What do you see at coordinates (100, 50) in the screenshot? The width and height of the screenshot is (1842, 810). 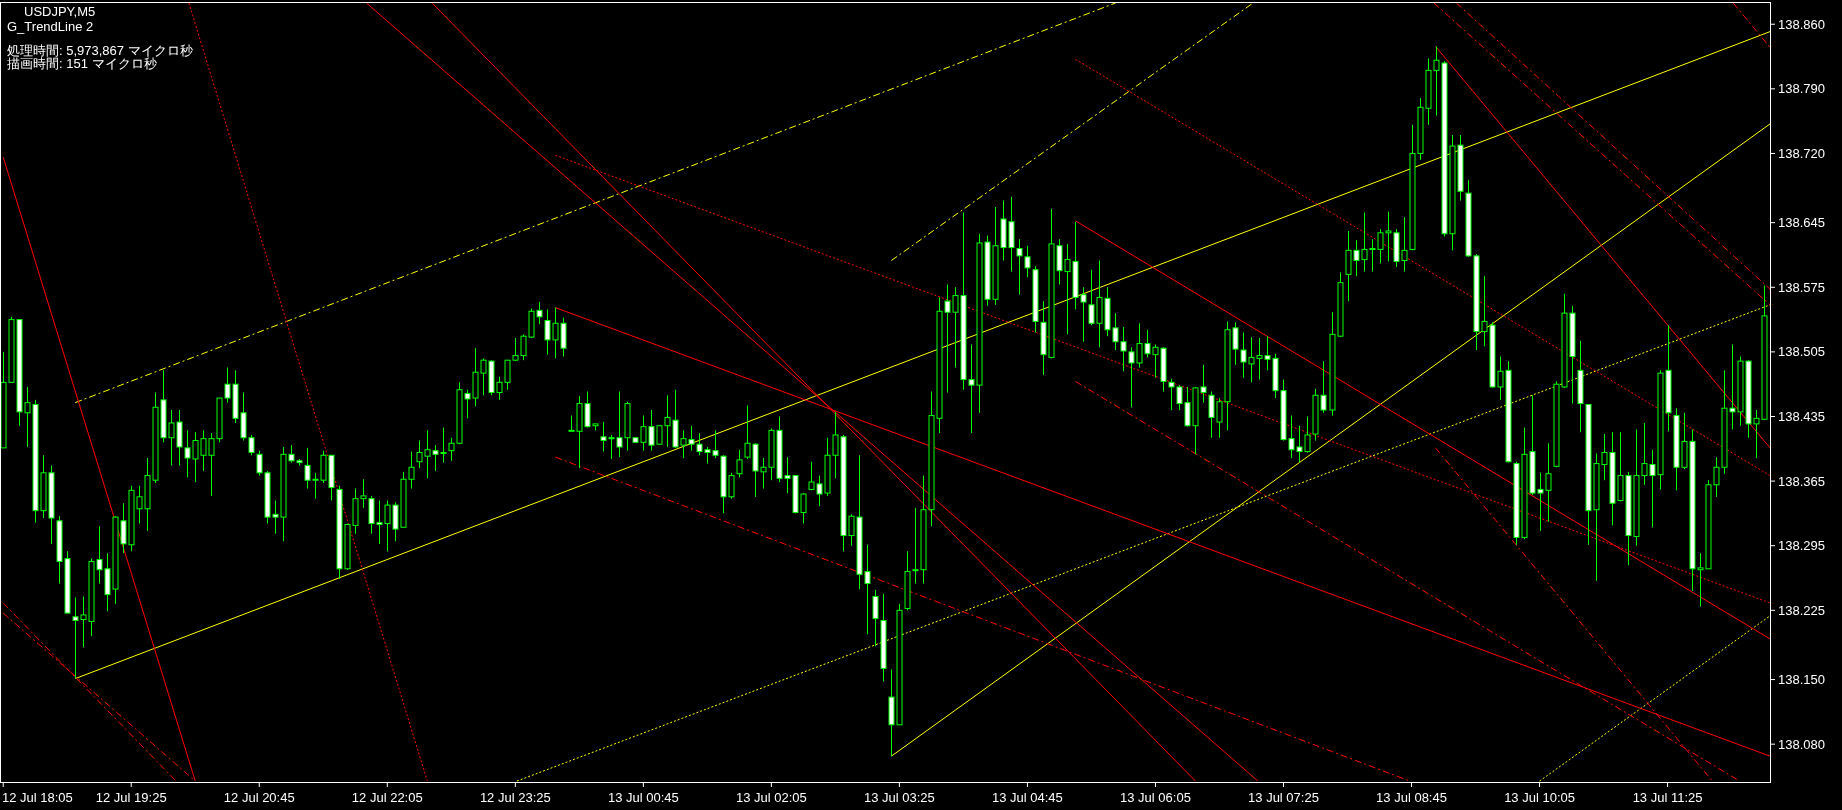 I see `annotation: 処理時間: 5,973,867 マイクロ秒` at bounding box center [100, 50].